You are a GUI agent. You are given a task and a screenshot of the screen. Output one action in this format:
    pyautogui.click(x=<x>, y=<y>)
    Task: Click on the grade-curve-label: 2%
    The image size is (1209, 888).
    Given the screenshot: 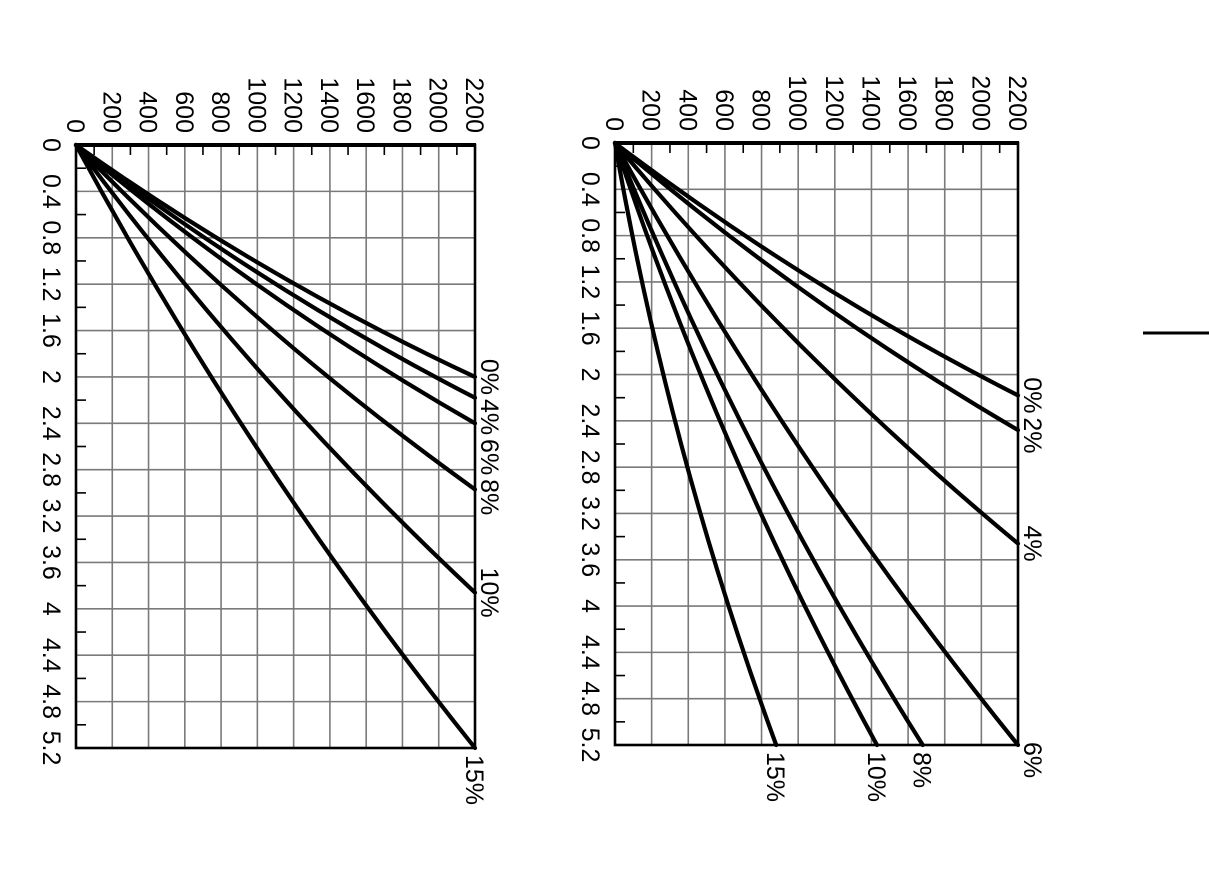 What is the action you would take?
    pyautogui.click(x=1032, y=435)
    